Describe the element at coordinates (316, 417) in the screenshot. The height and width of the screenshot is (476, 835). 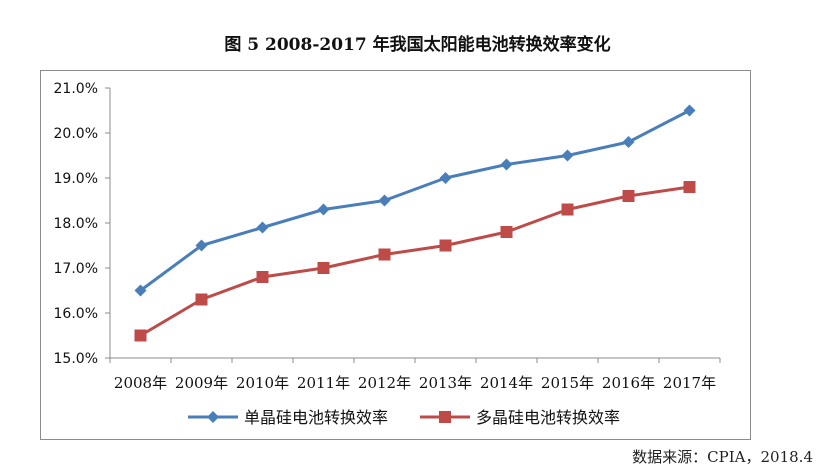
I see `legend-label-1: 单晶硅电池转换效率` at that location.